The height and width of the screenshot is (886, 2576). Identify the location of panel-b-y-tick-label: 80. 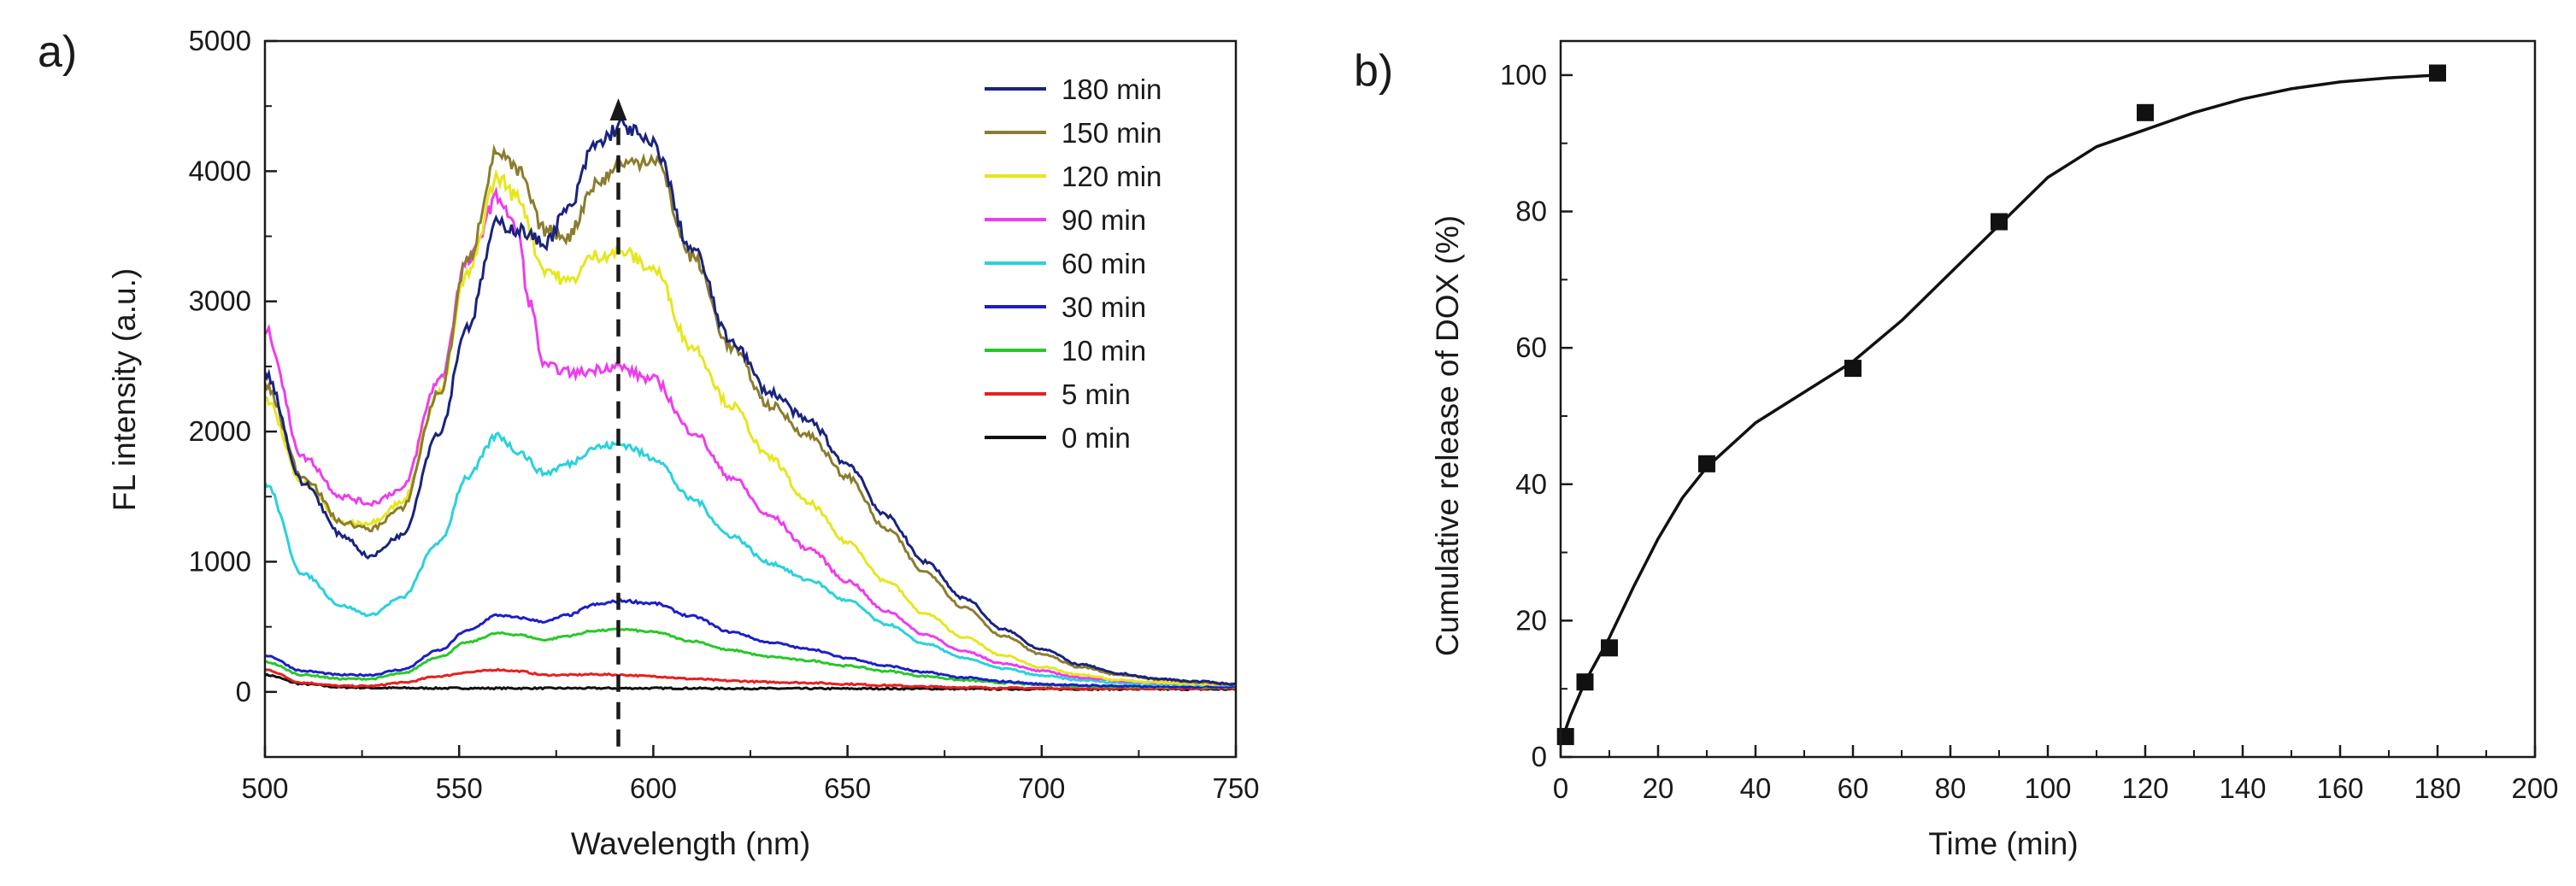
(1531, 212).